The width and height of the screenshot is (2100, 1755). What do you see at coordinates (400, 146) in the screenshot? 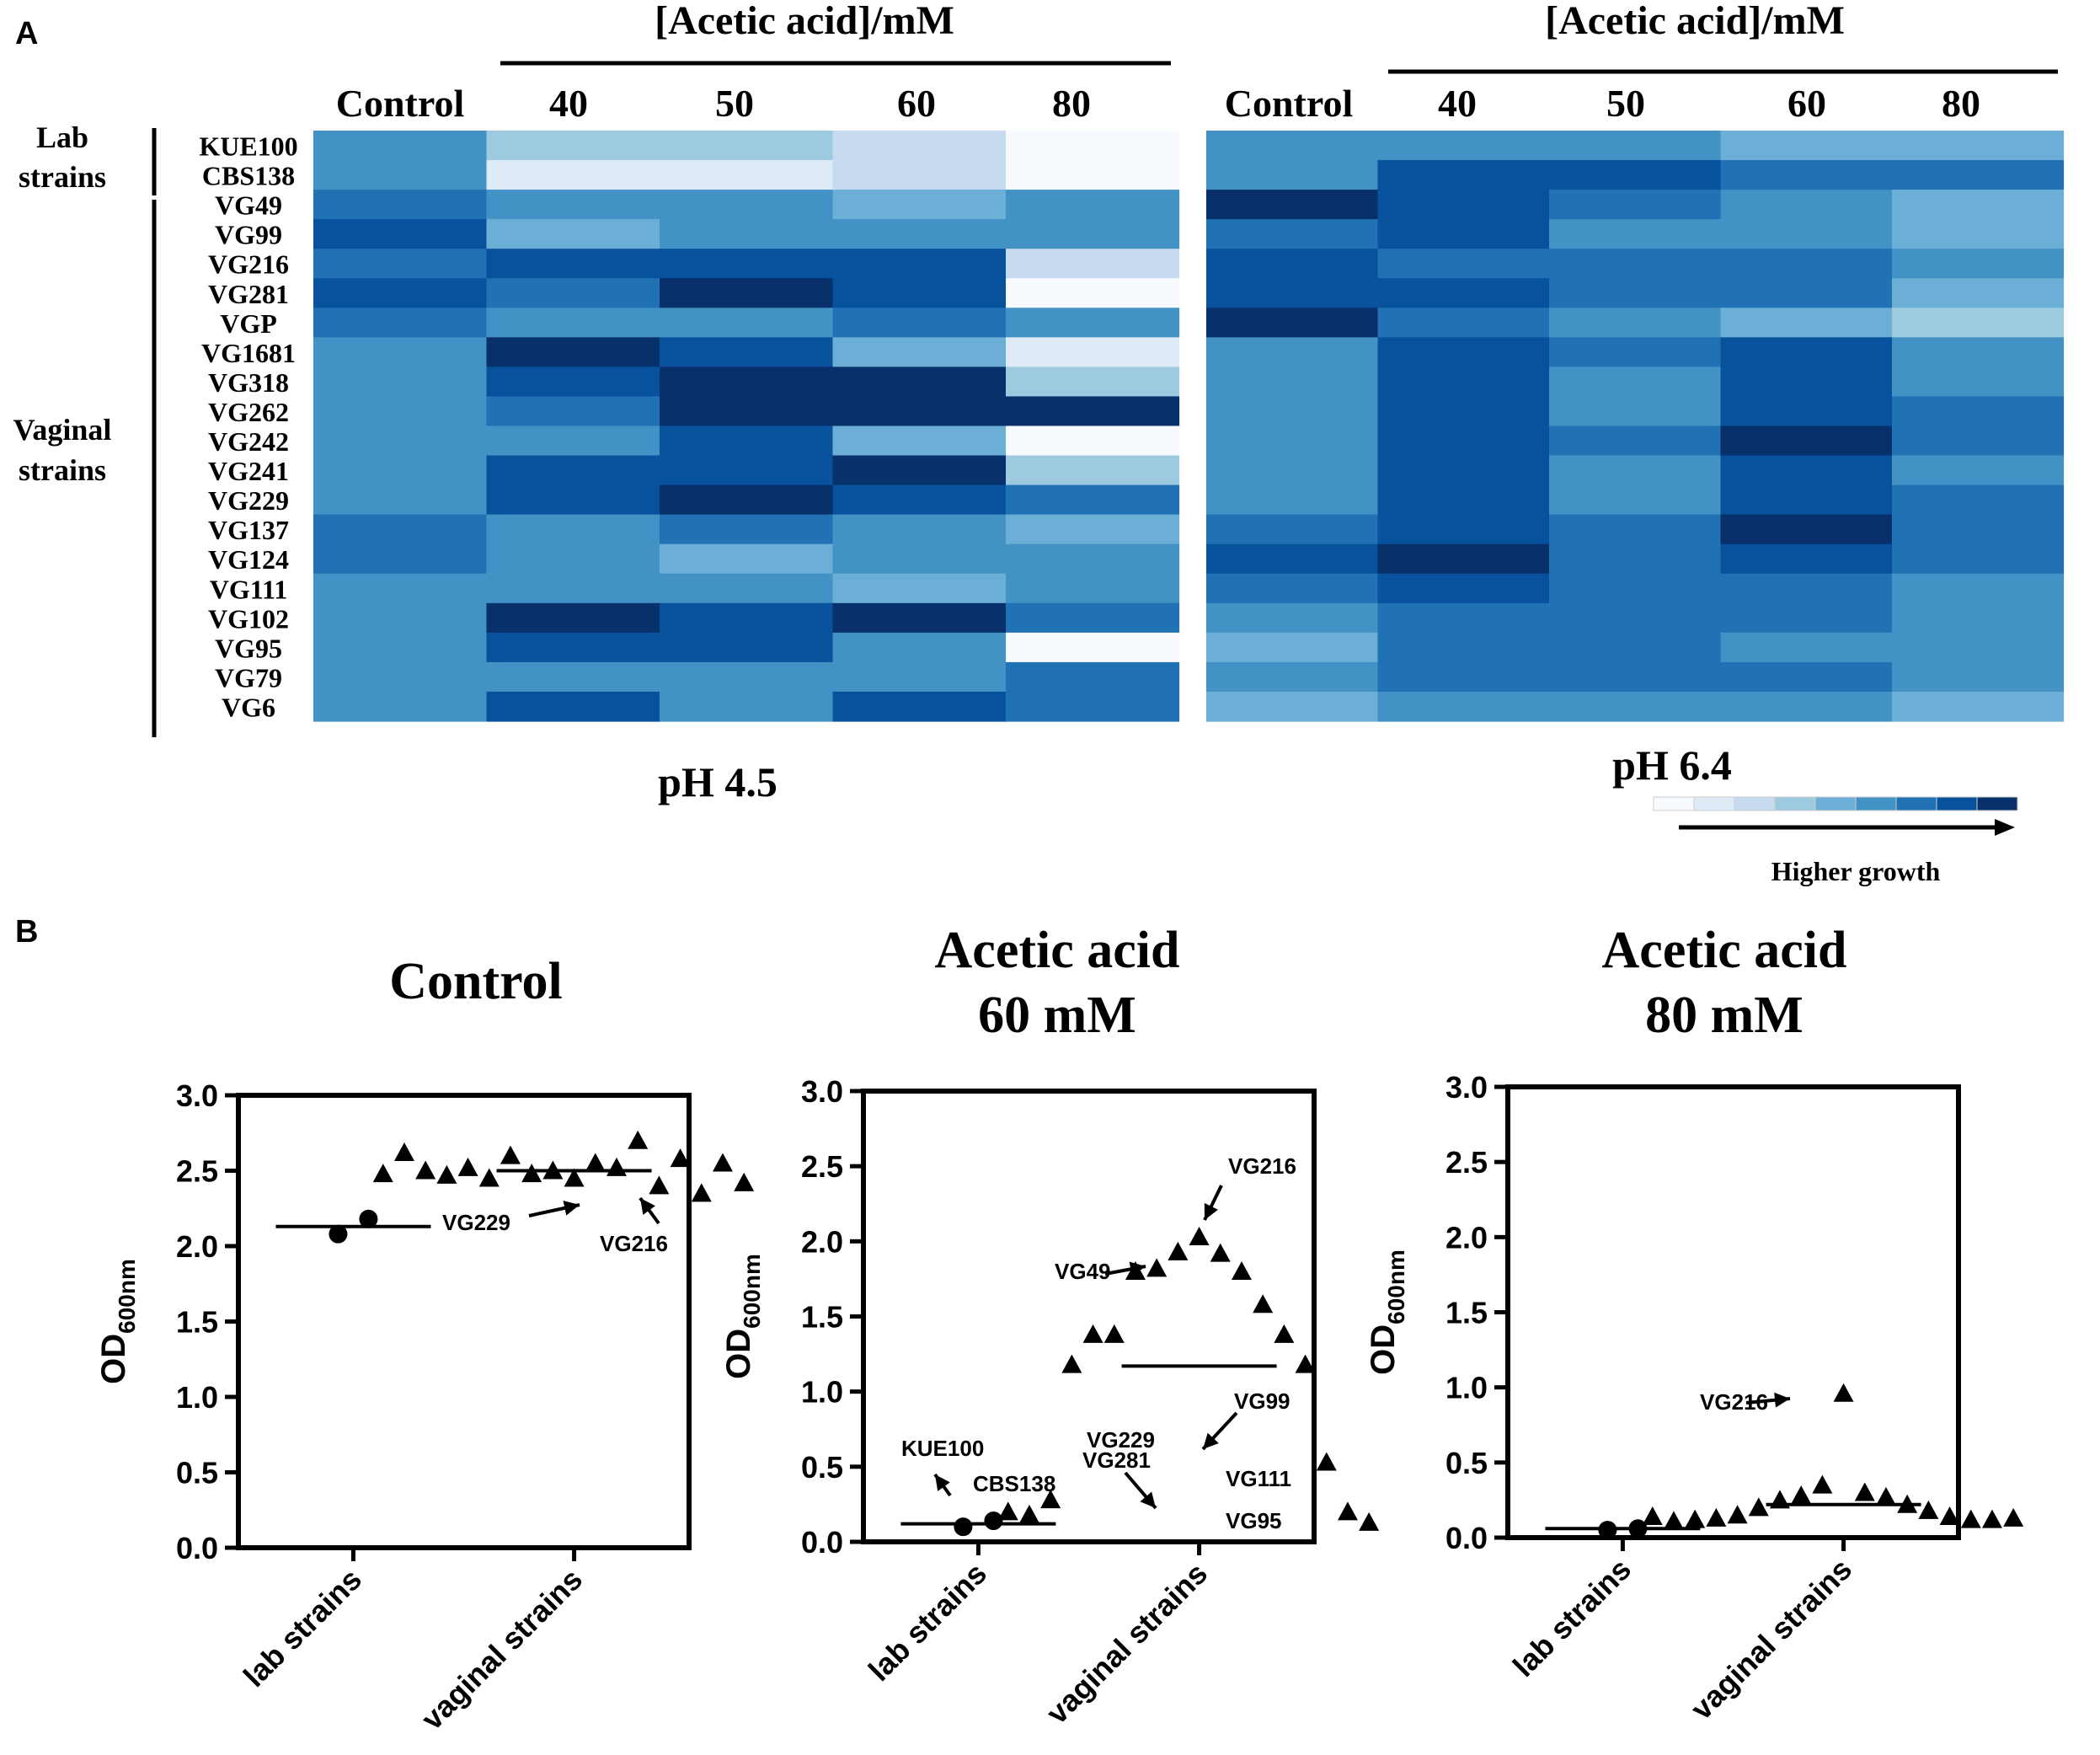
I see `heat-cell-ph45-KUE100-Control` at bounding box center [400, 146].